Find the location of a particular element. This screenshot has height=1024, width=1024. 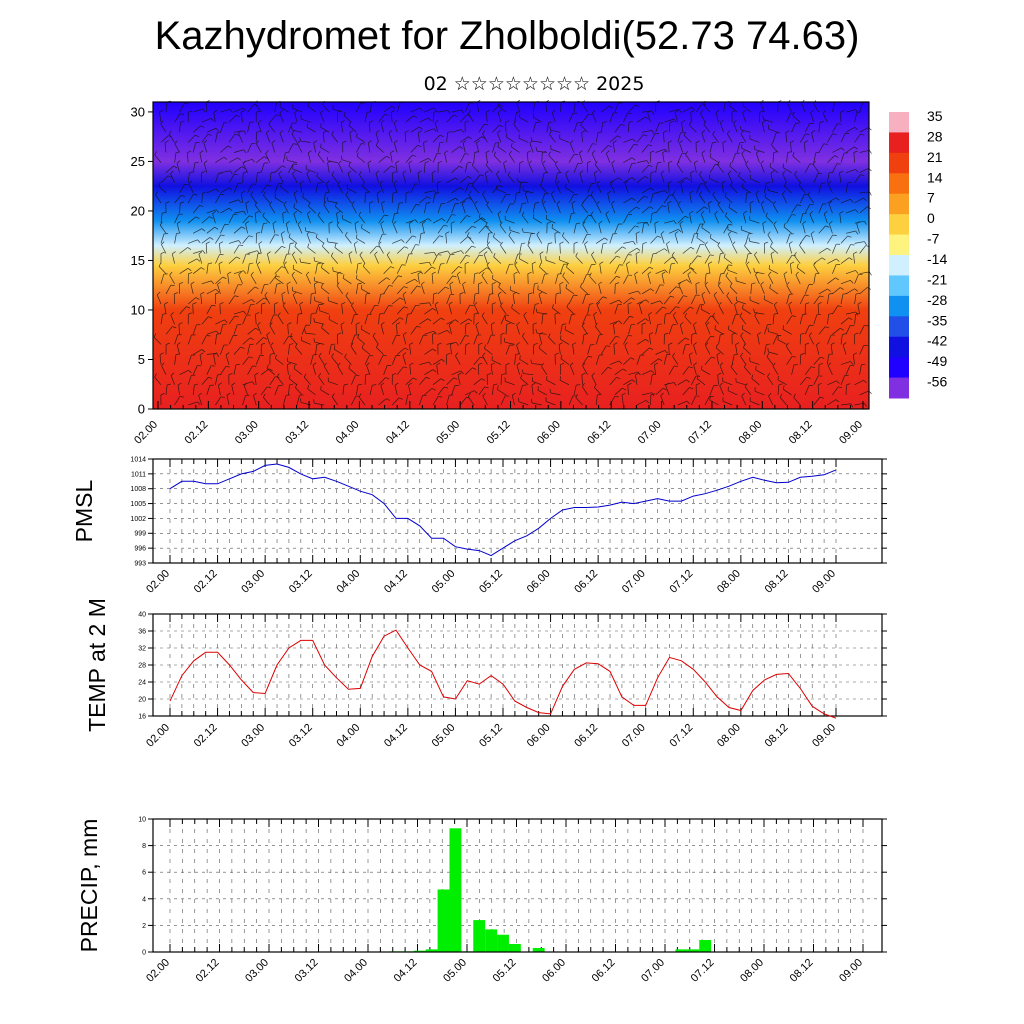

y-tick-label: 999 is located at coordinates (140, 534).